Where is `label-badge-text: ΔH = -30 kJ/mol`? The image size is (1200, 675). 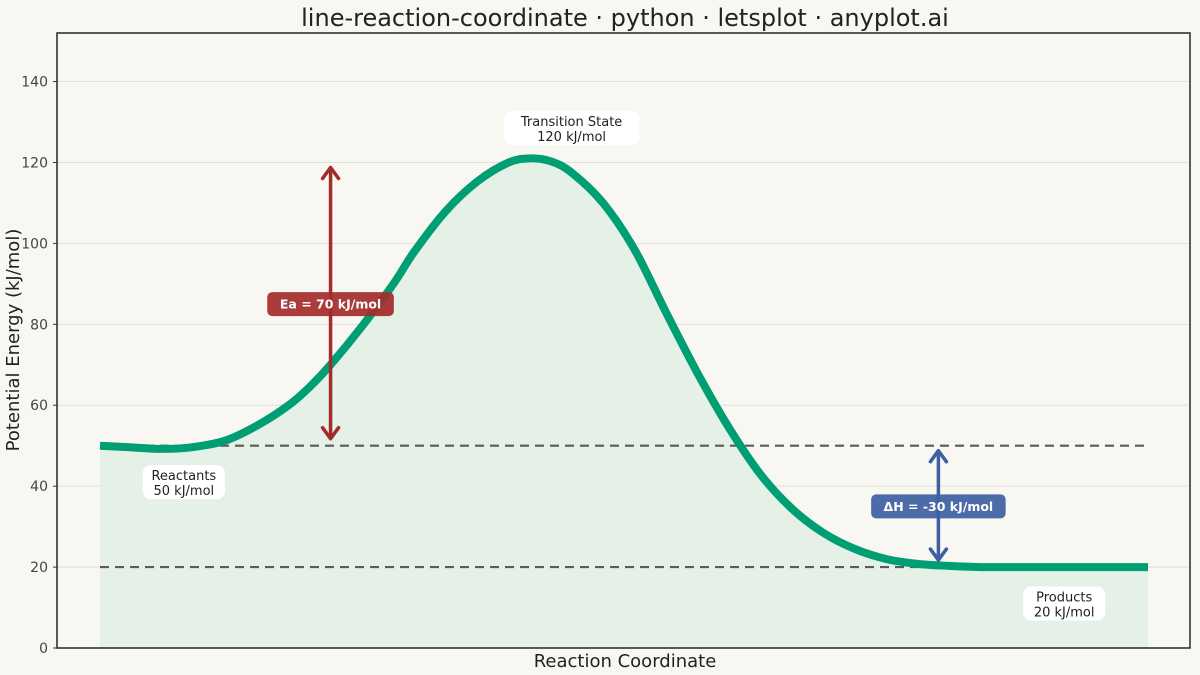
label-badge-text: ΔH = -30 kJ/mol is located at coordinates (939, 506).